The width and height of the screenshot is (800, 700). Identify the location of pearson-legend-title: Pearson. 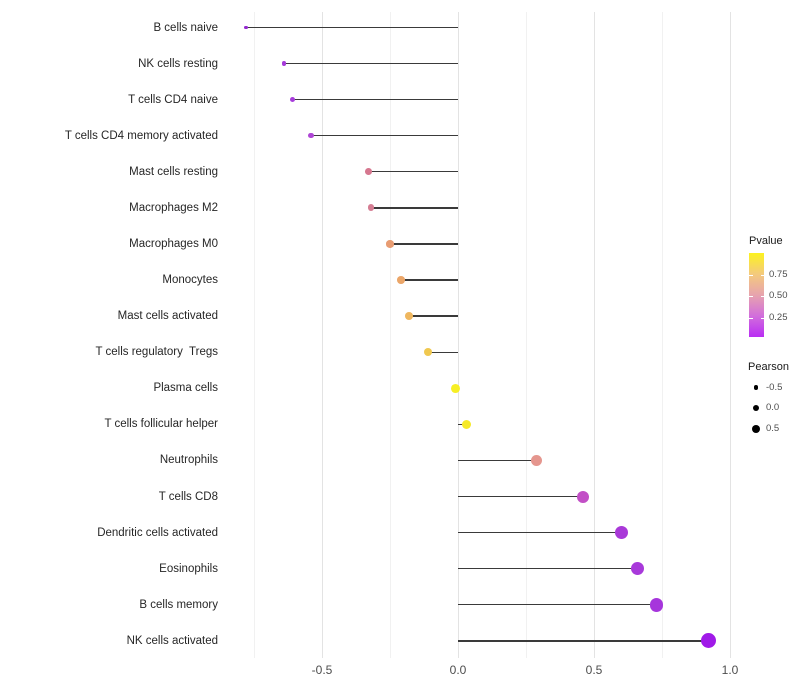
(768, 367).